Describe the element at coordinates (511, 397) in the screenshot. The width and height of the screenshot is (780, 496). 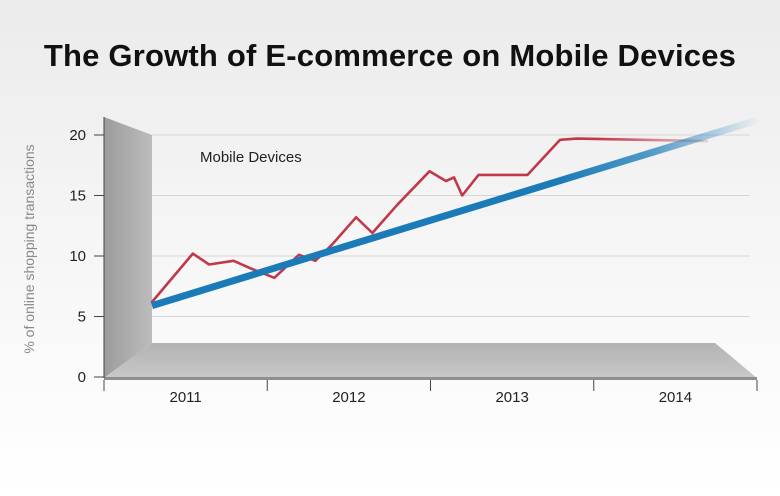
I see `x-tick-label-2013: 2013` at that location.